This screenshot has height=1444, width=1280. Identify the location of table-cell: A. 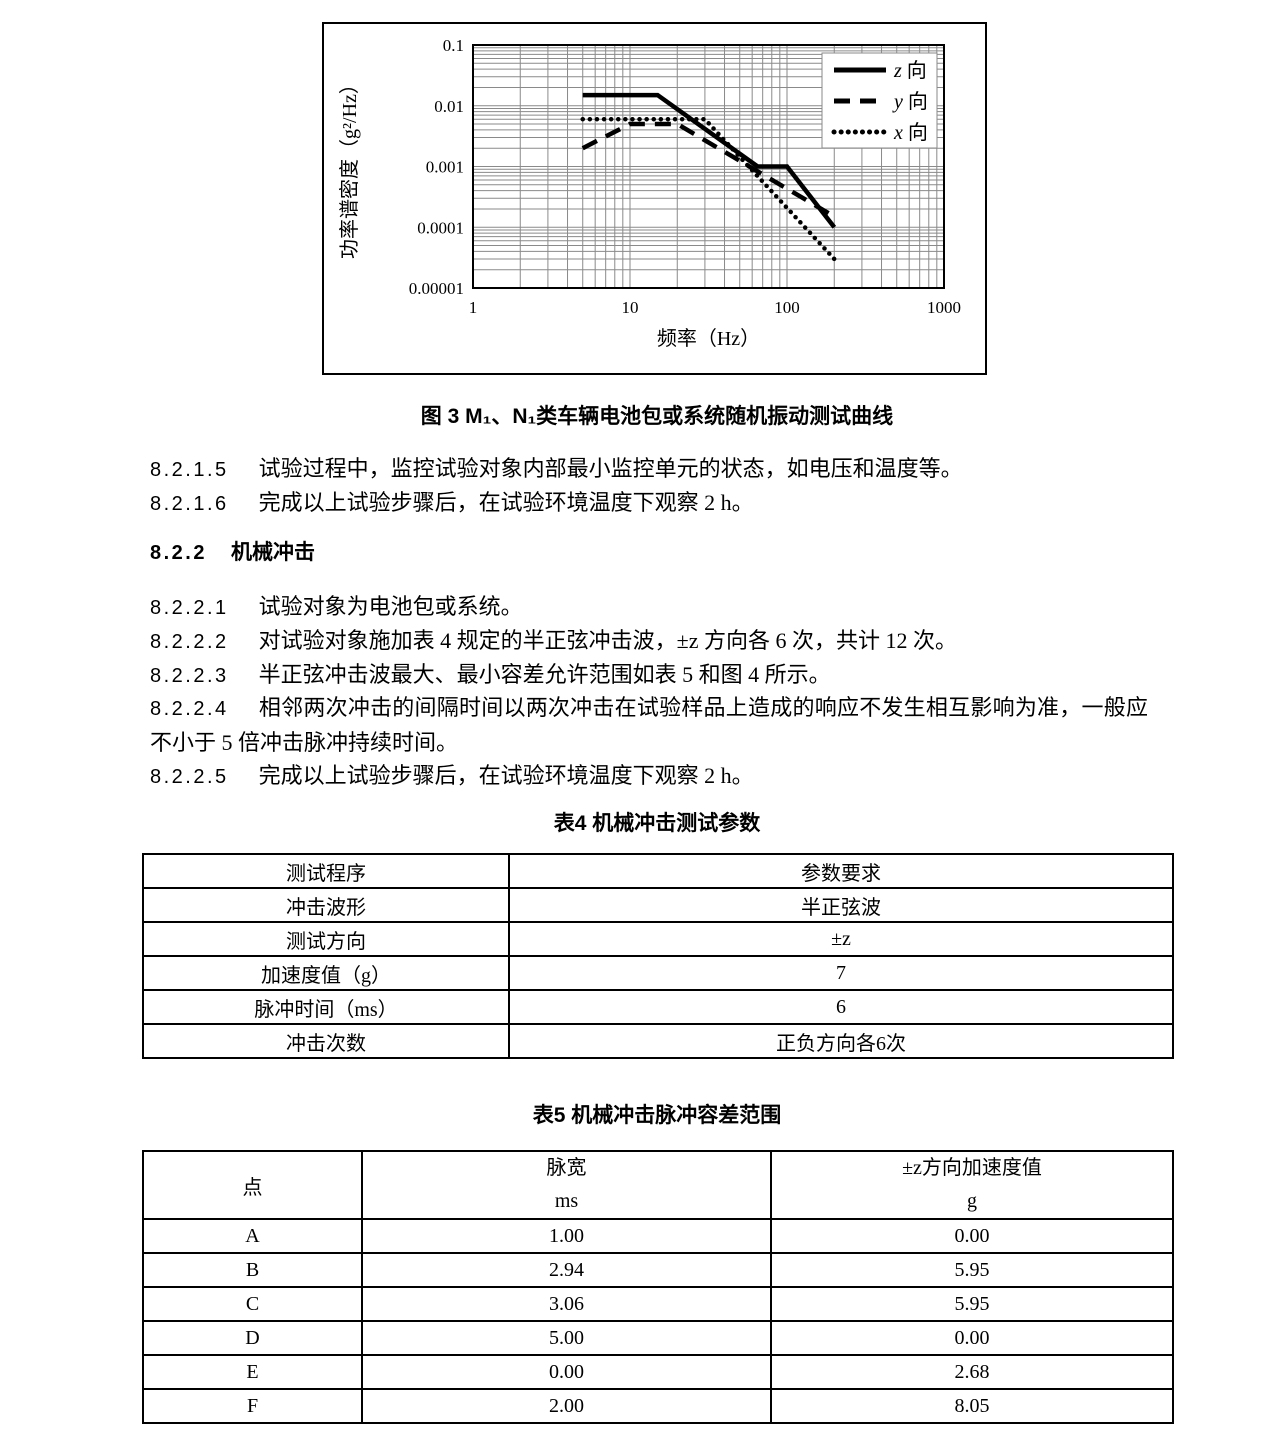
(252, 1236).